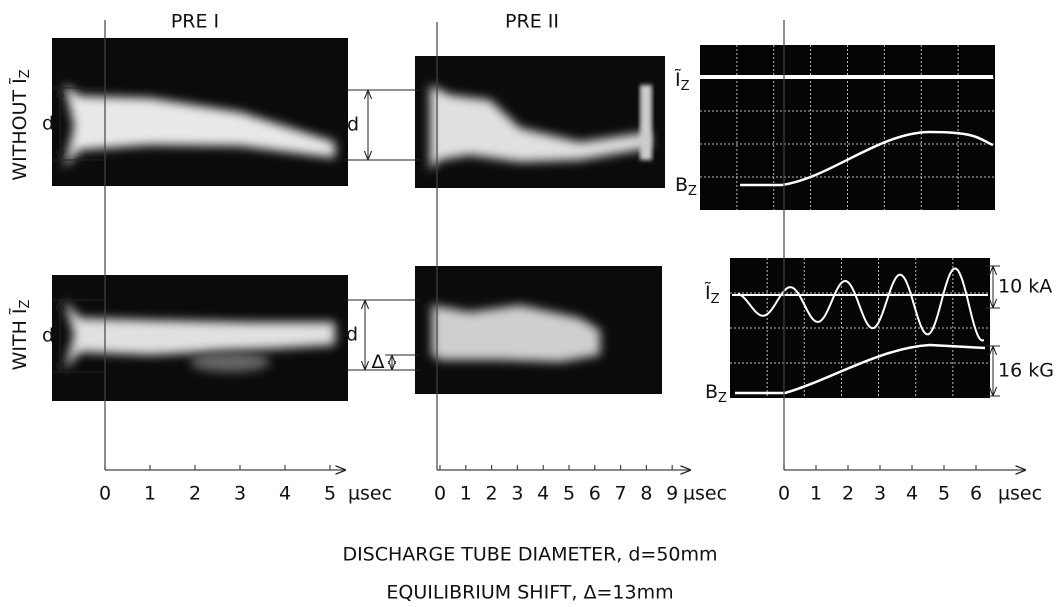 This screenshot has width=1060, height=607. I want to click on scale-label: 16 kG, so click(1026, 371).